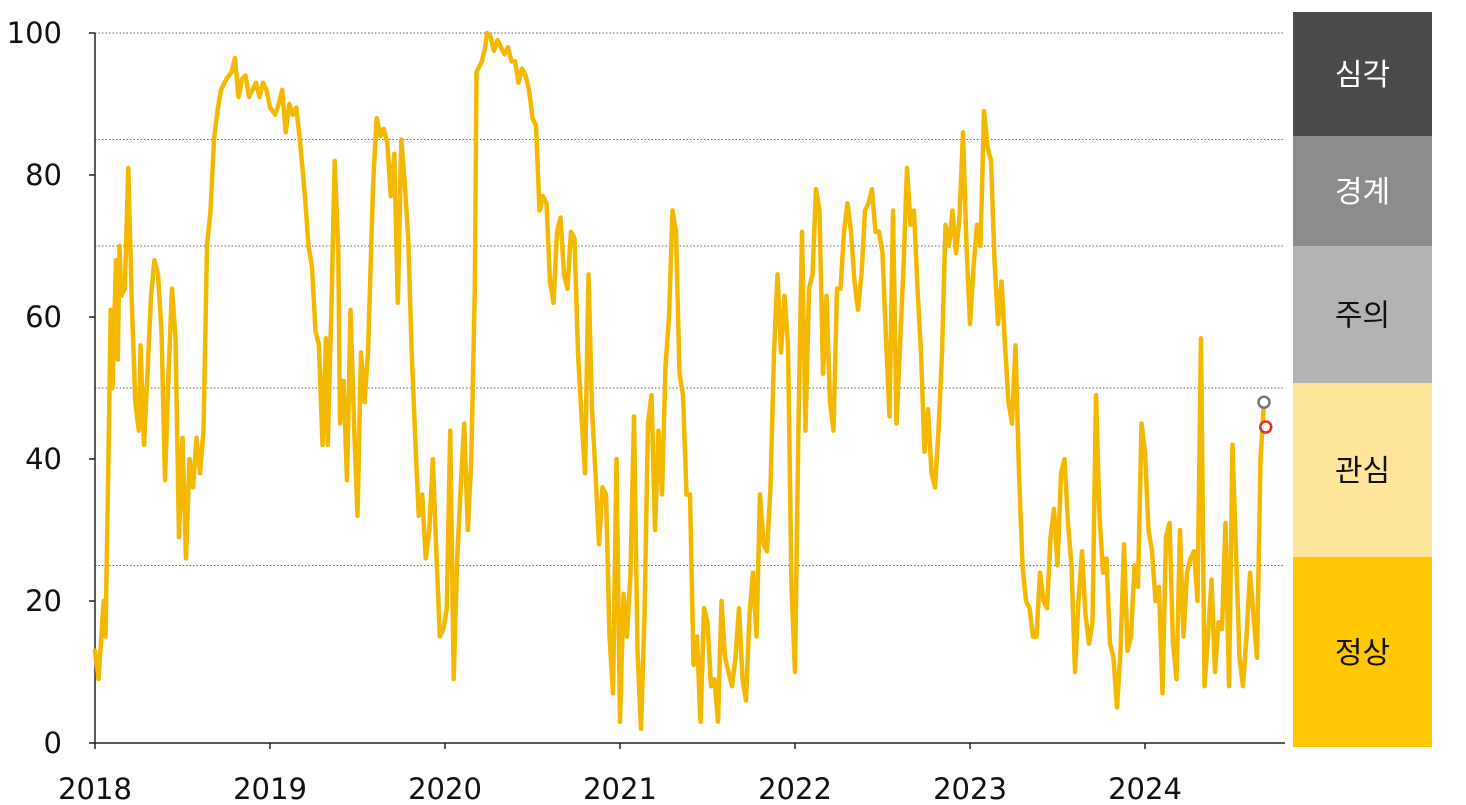 This screenshot has width=1466, height=805. I want to click on band-label-0: 심각, so click(1362, 75).